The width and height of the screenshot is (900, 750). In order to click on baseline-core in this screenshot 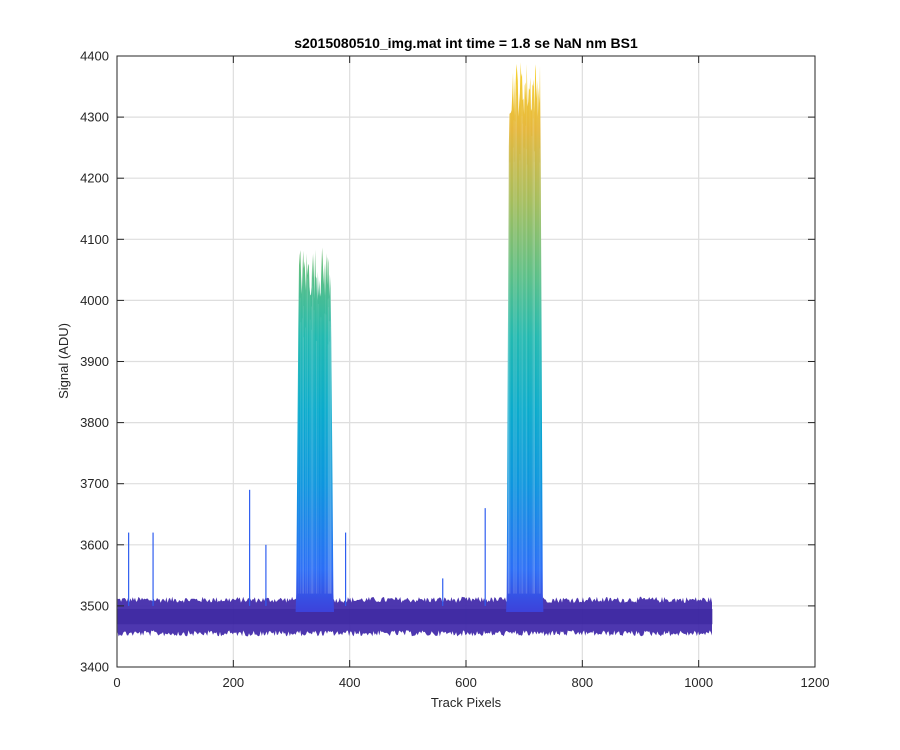, I will do `click(415, 616)`.